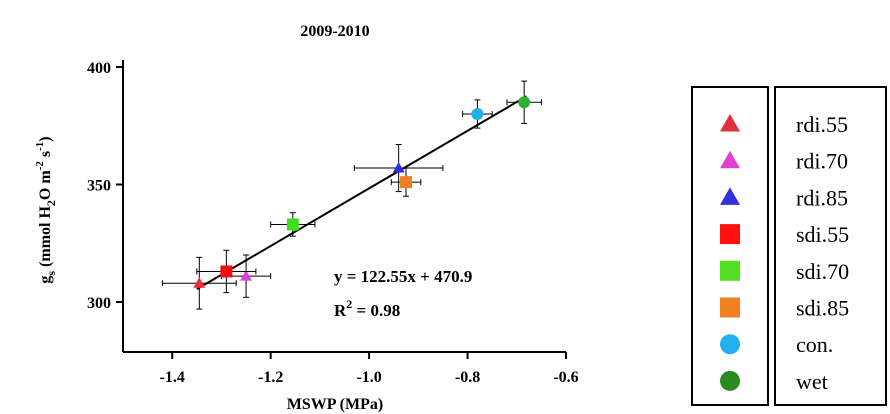 The height and width of the screenshot is (414, 890). Describe the element at coordinates (334, 31) in the screenshot. I see `chart-title: 2009-2010` at that location.